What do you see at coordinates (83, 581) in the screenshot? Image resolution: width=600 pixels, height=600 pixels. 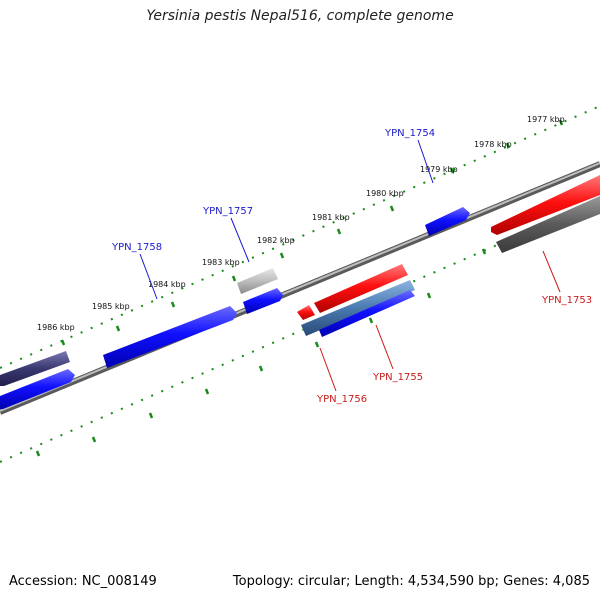 I see `accession-label: Accession: NC_008149` at bounding box center [83, 581].